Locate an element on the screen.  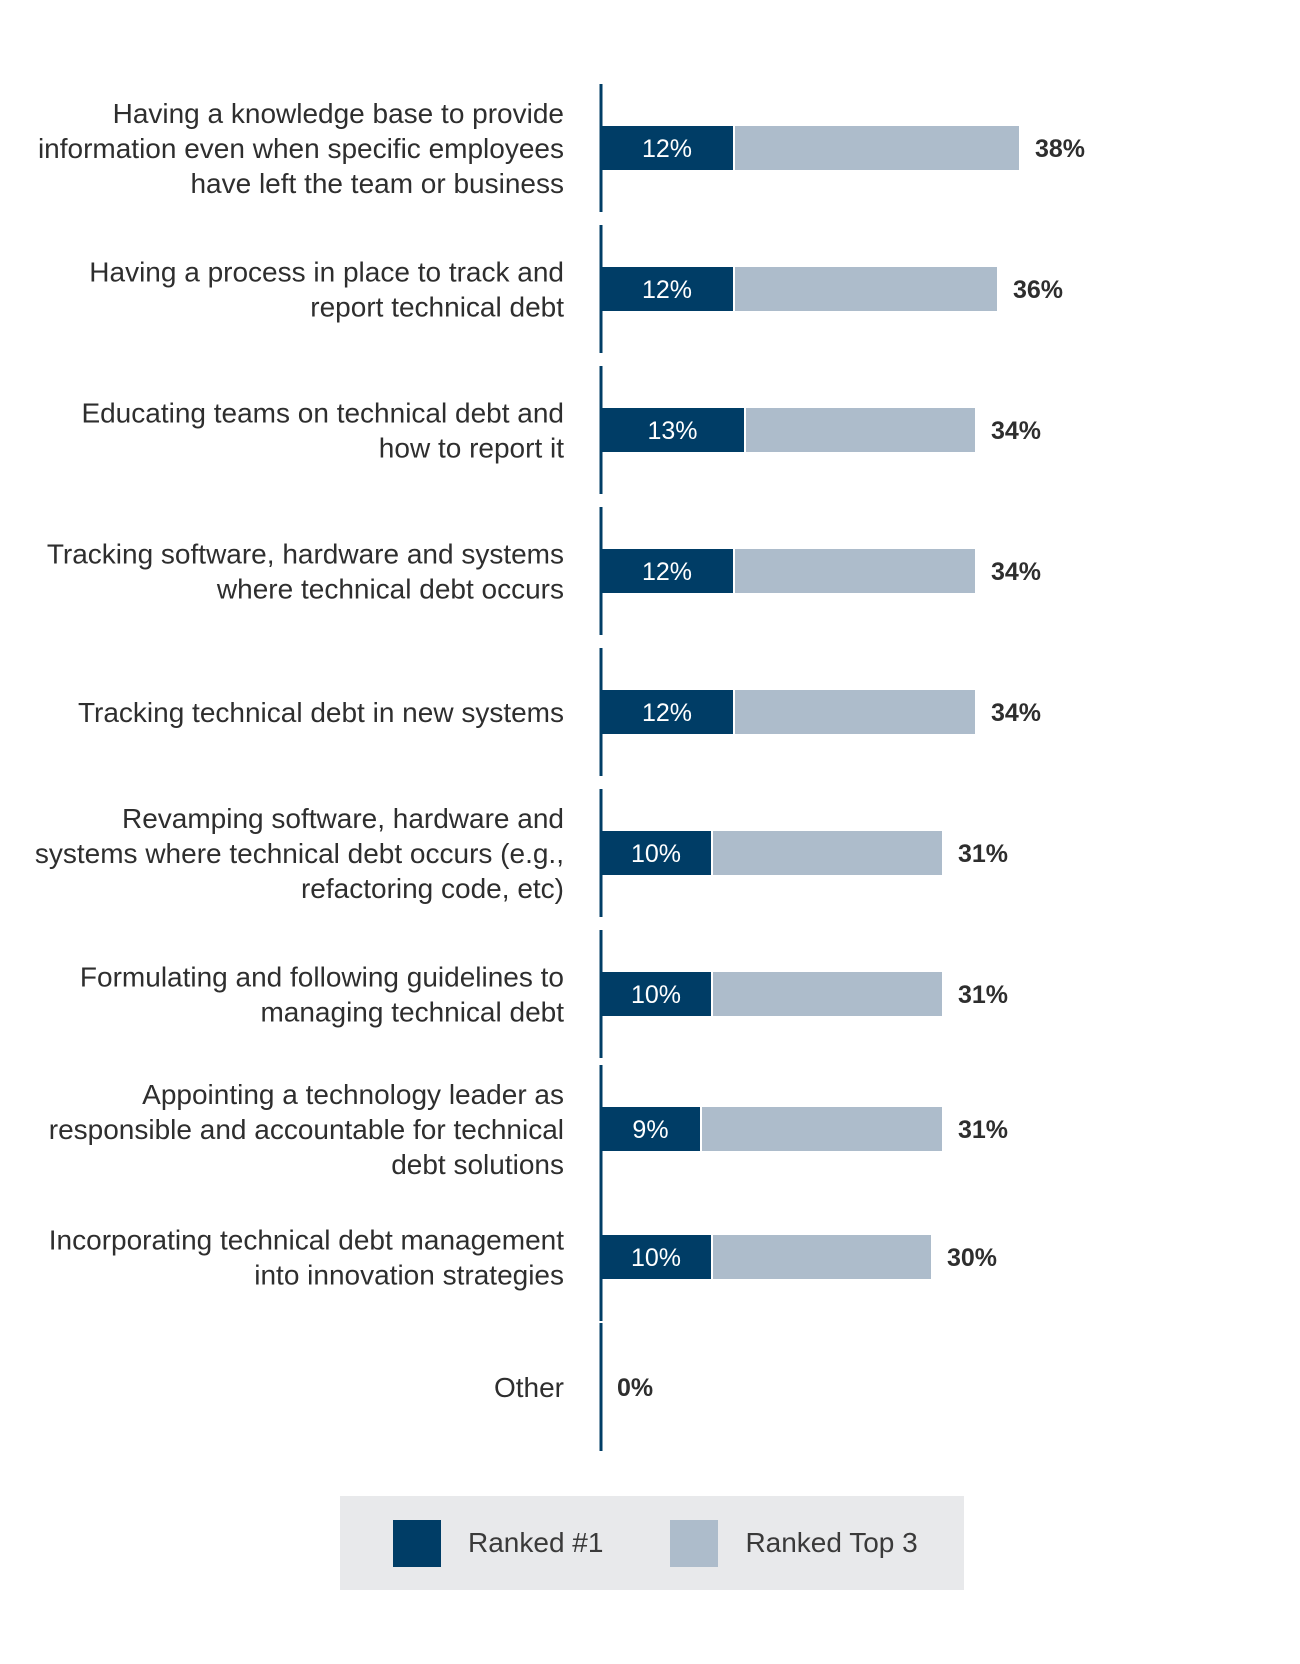
category-label-line: how to report it is located at coordinates (471, 448).